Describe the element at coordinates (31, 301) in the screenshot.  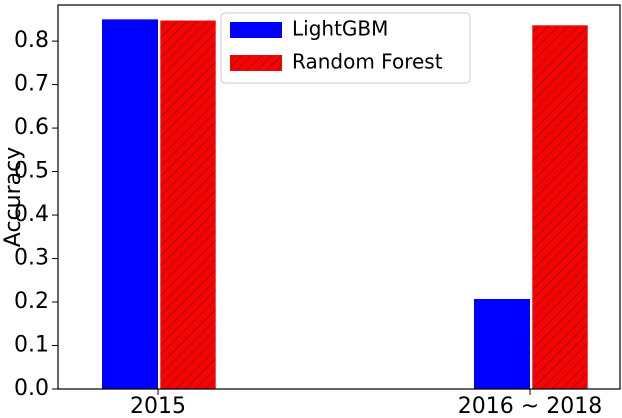
I see `y-tick-label: 0.2` at that location.